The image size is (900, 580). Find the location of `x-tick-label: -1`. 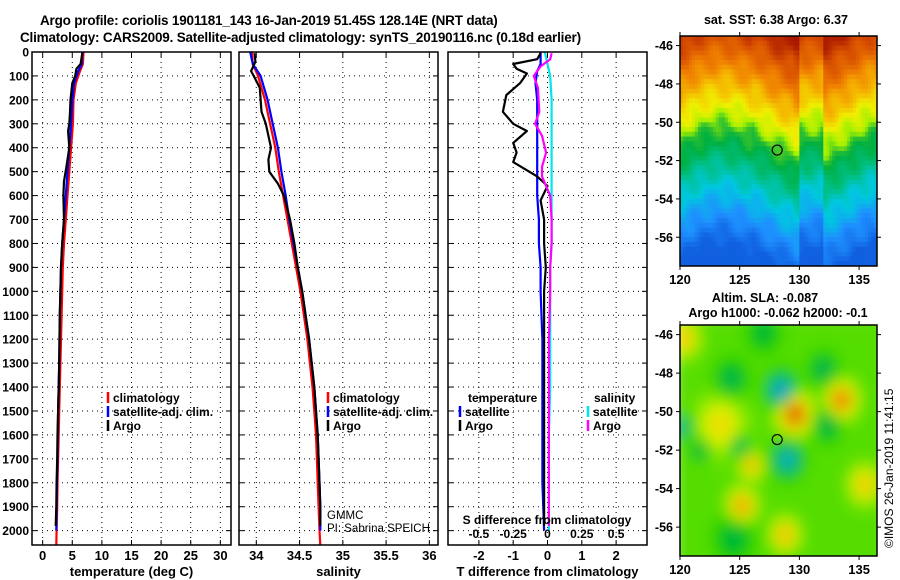

x-tick-label: -1 is located at coordinates (513, 555).